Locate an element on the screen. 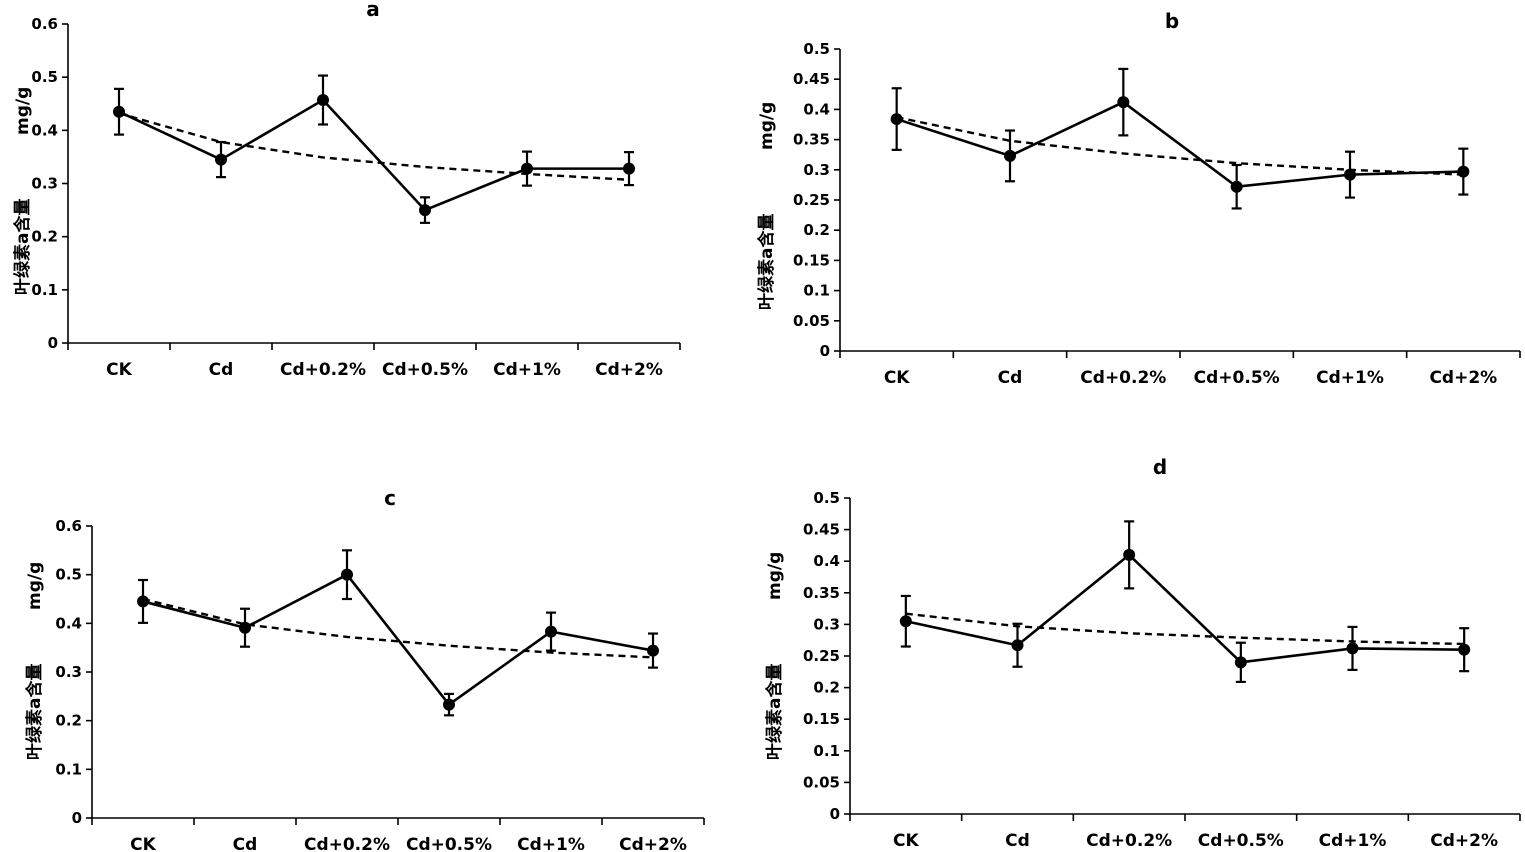 The width and height of the screenshot is (1525, 852). panel-title: c is located at coordinates (390, 498).